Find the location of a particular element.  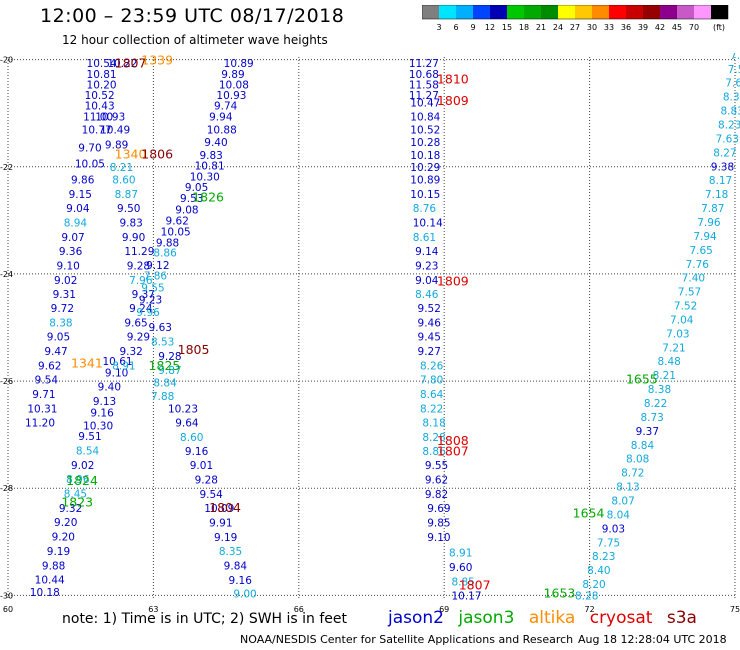

wave-height-label: 8.91 is located at coordinates (460, 553).